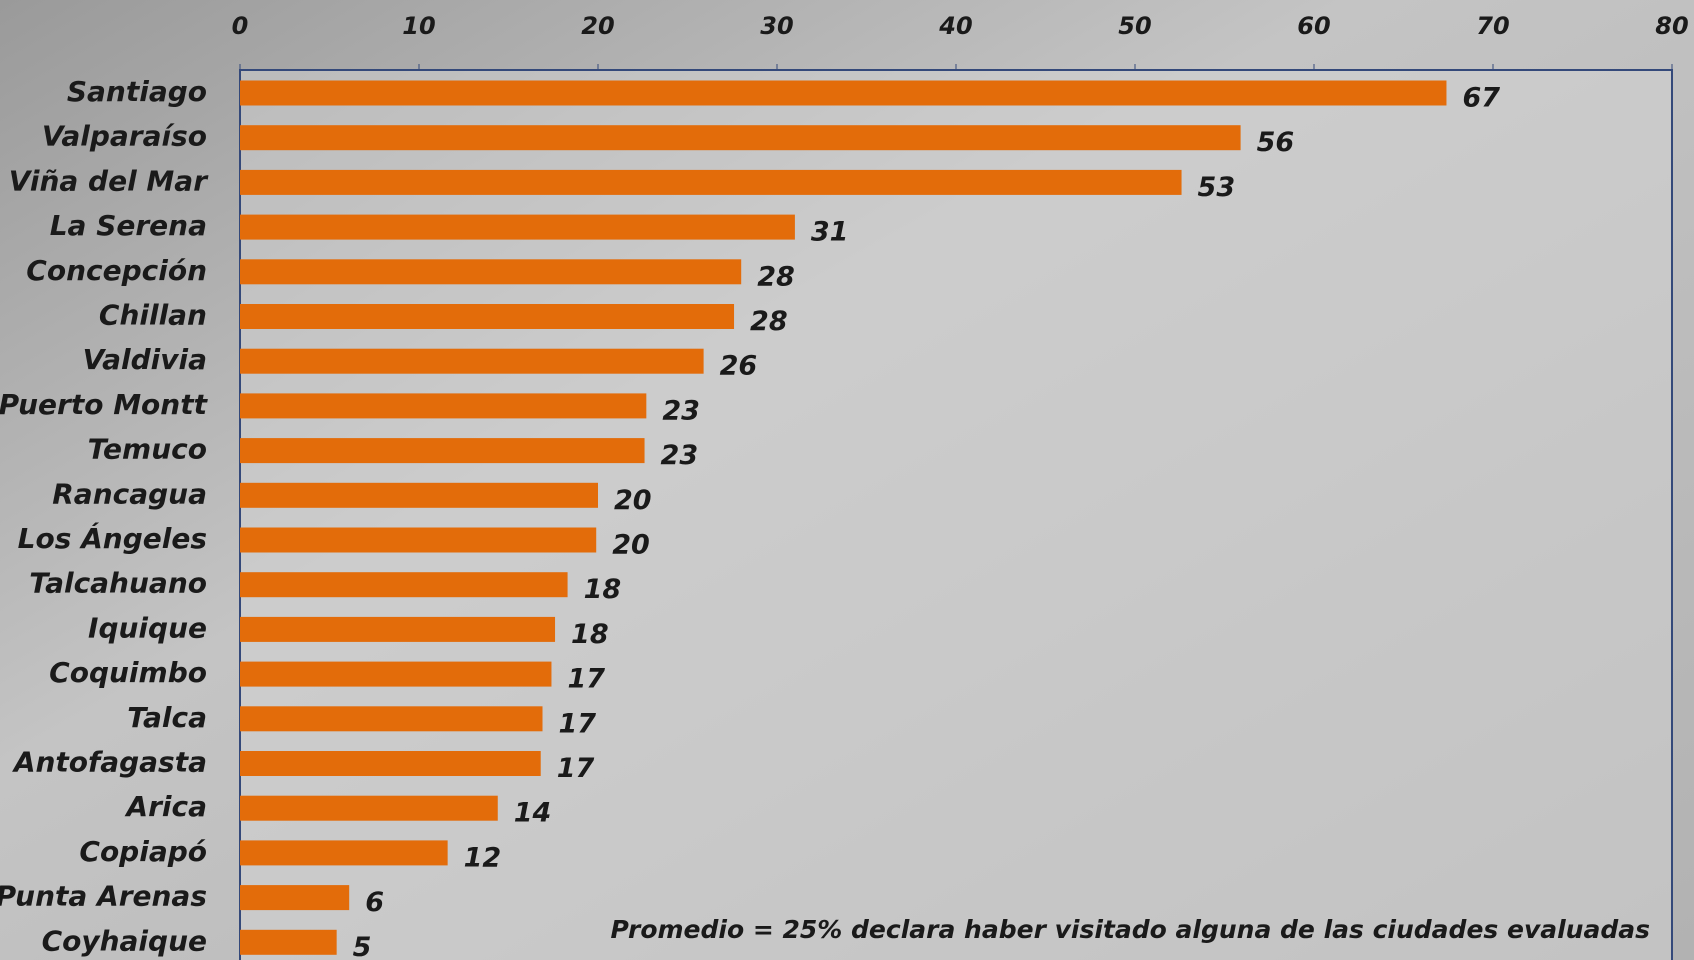 The image size is (1694, 960). I want to click on y-tick-label: La Serena, so click(128, 225).